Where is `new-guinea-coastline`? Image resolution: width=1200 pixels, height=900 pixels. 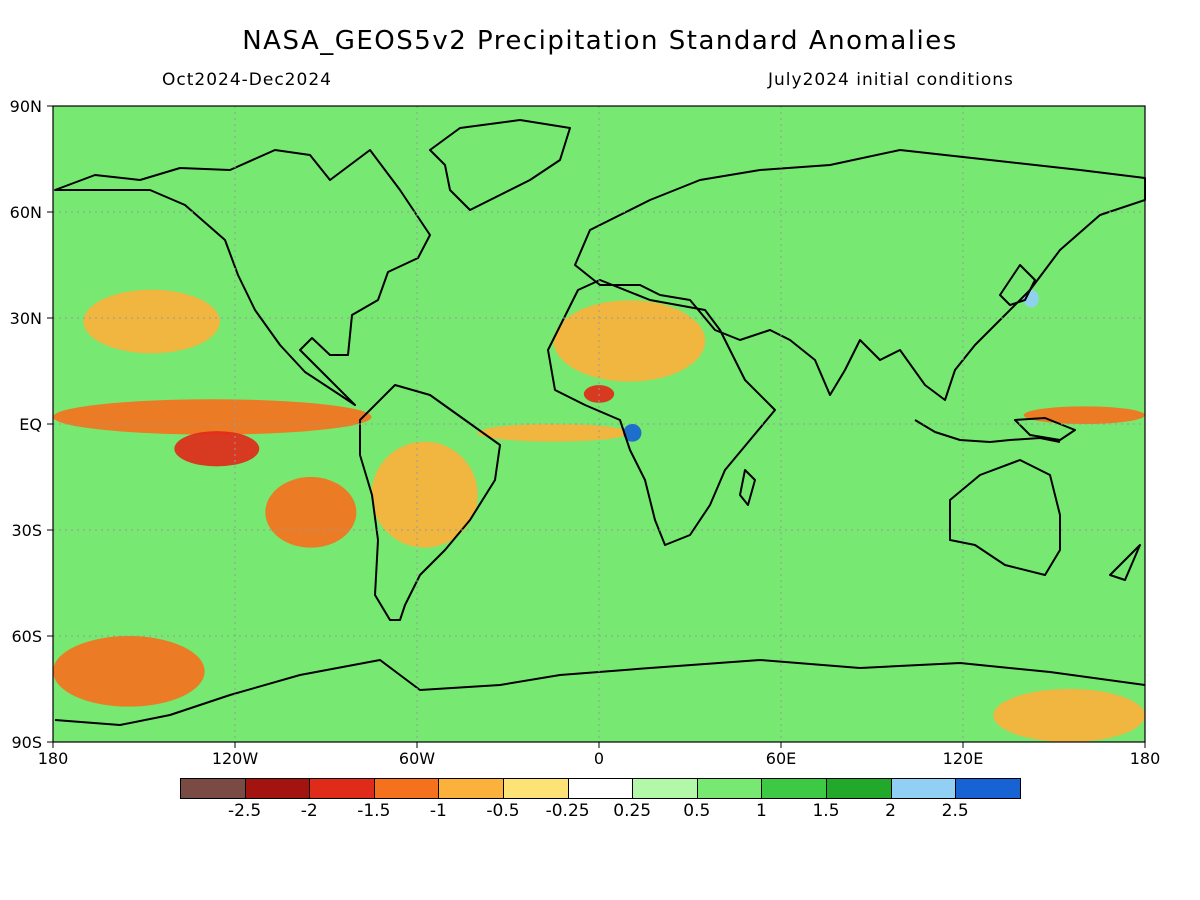
new-guinea-coastline is located at coordinates (1045, 429).